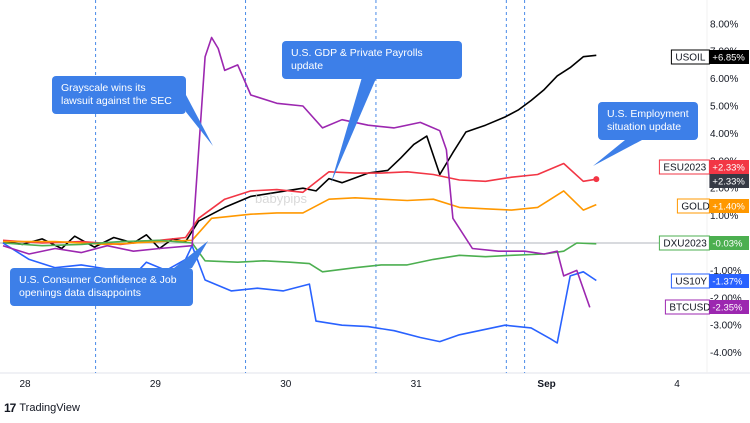 The height and width of the screenshot is (423, 750). I want to click on badge-us10y: US10Y -1.37%, so click(709, 281).